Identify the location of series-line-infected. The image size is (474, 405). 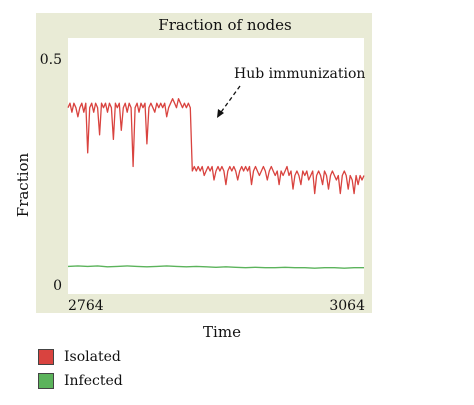
(215, 267).